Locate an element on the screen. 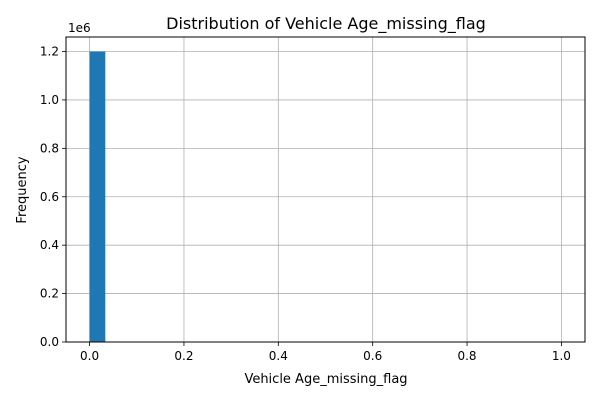  y-axis-ticks: 0.0 0.2 0.4 0.6 0.8 1.0 1.2 is located at coordinates (53, 197).